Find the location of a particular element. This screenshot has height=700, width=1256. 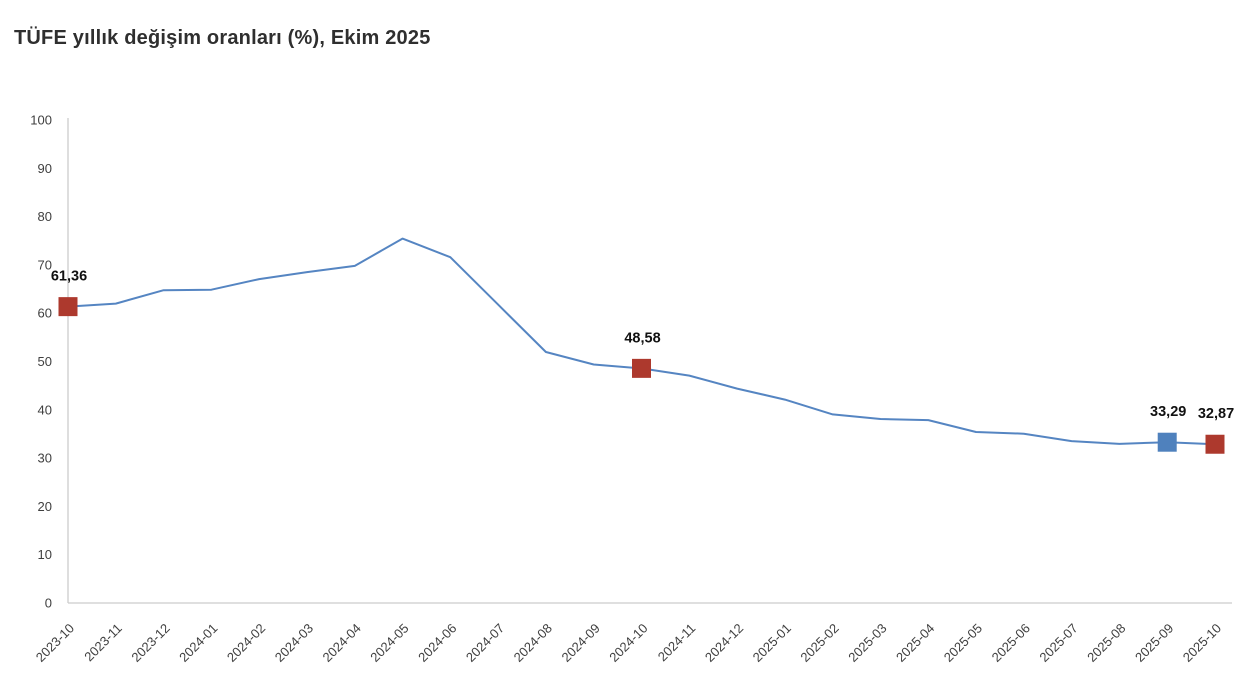

x-tick-label: 2024-02 is located at coordinates (246, 643).